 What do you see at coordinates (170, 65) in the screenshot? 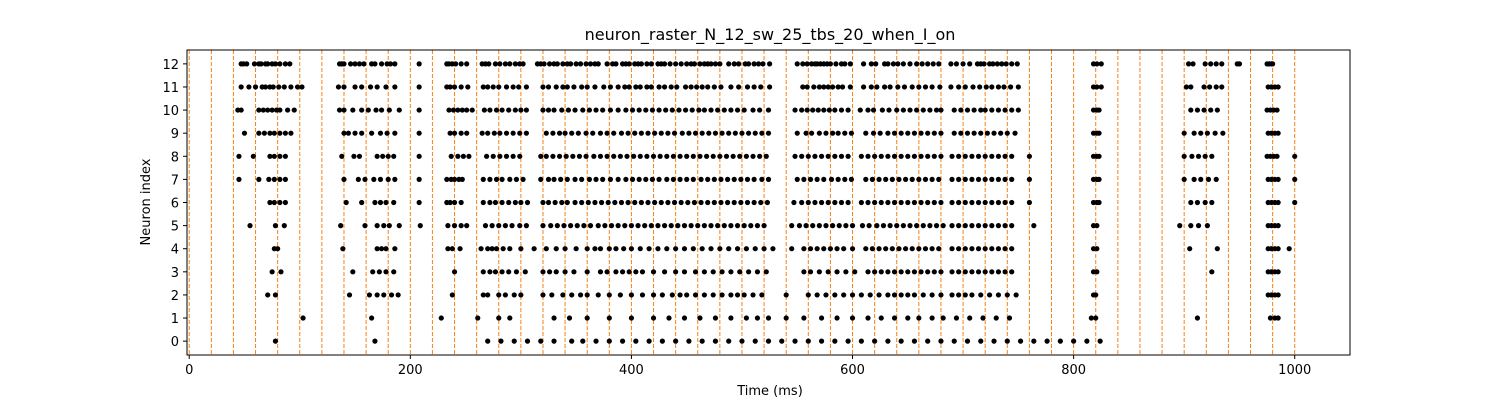
I see `y-tick-label: 12` at bounding box center [170, 65].